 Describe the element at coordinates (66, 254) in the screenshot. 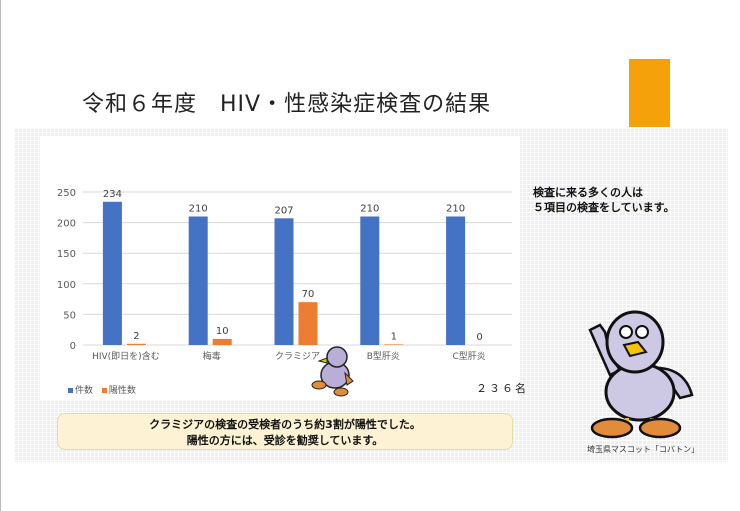

I see `y-tick-label: 150` at that location.